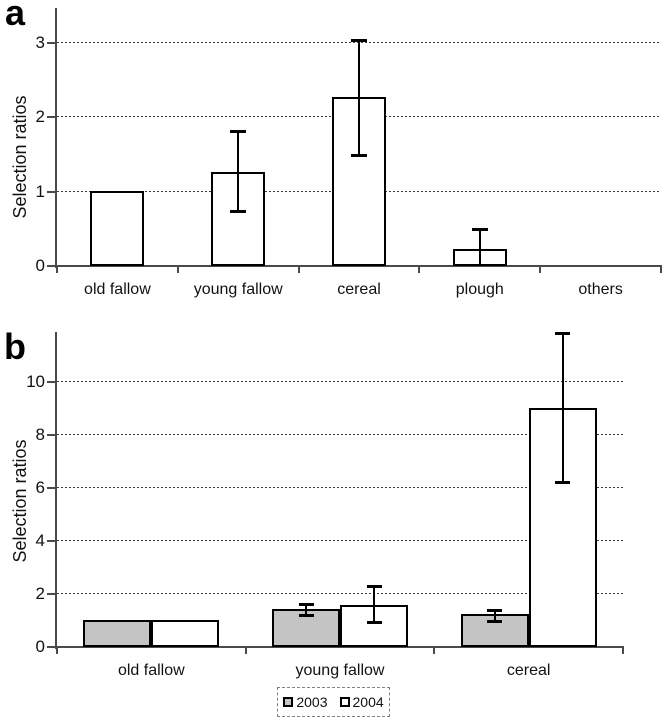 The height and width of the screenshot is (721, 664). I want to click on y-tick-label: 3, so click(40, 42).